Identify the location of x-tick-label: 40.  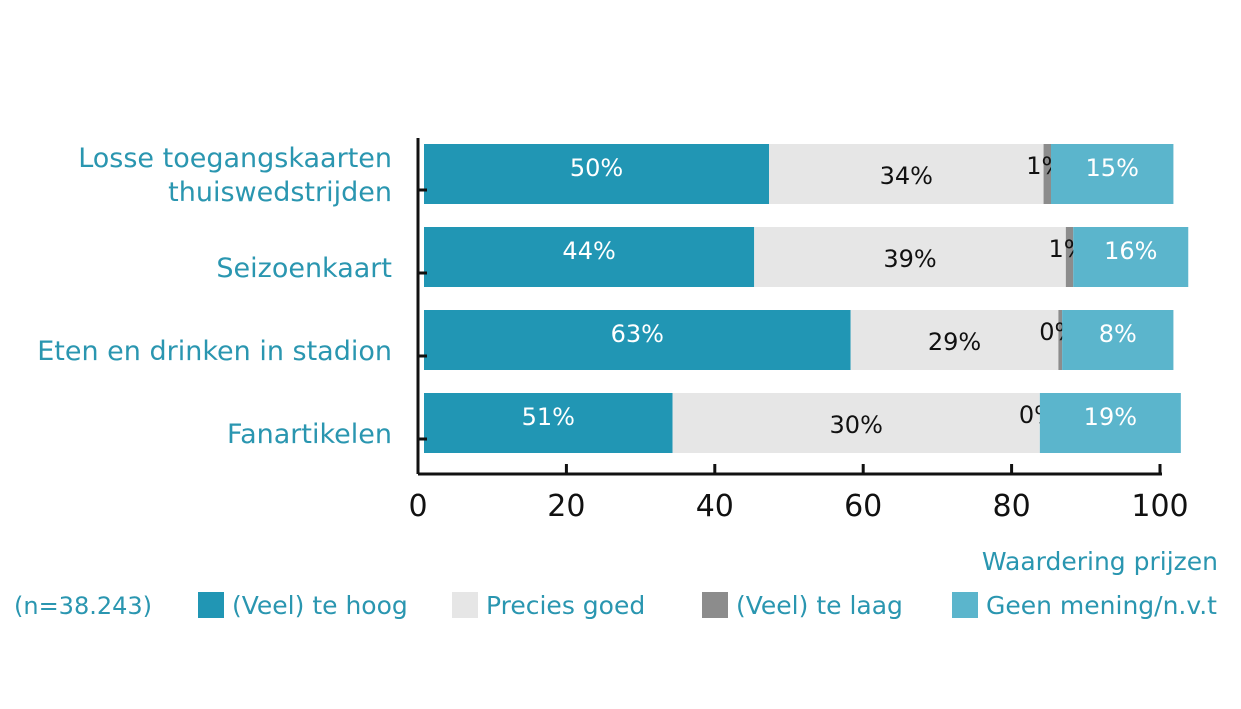
(715, 506).